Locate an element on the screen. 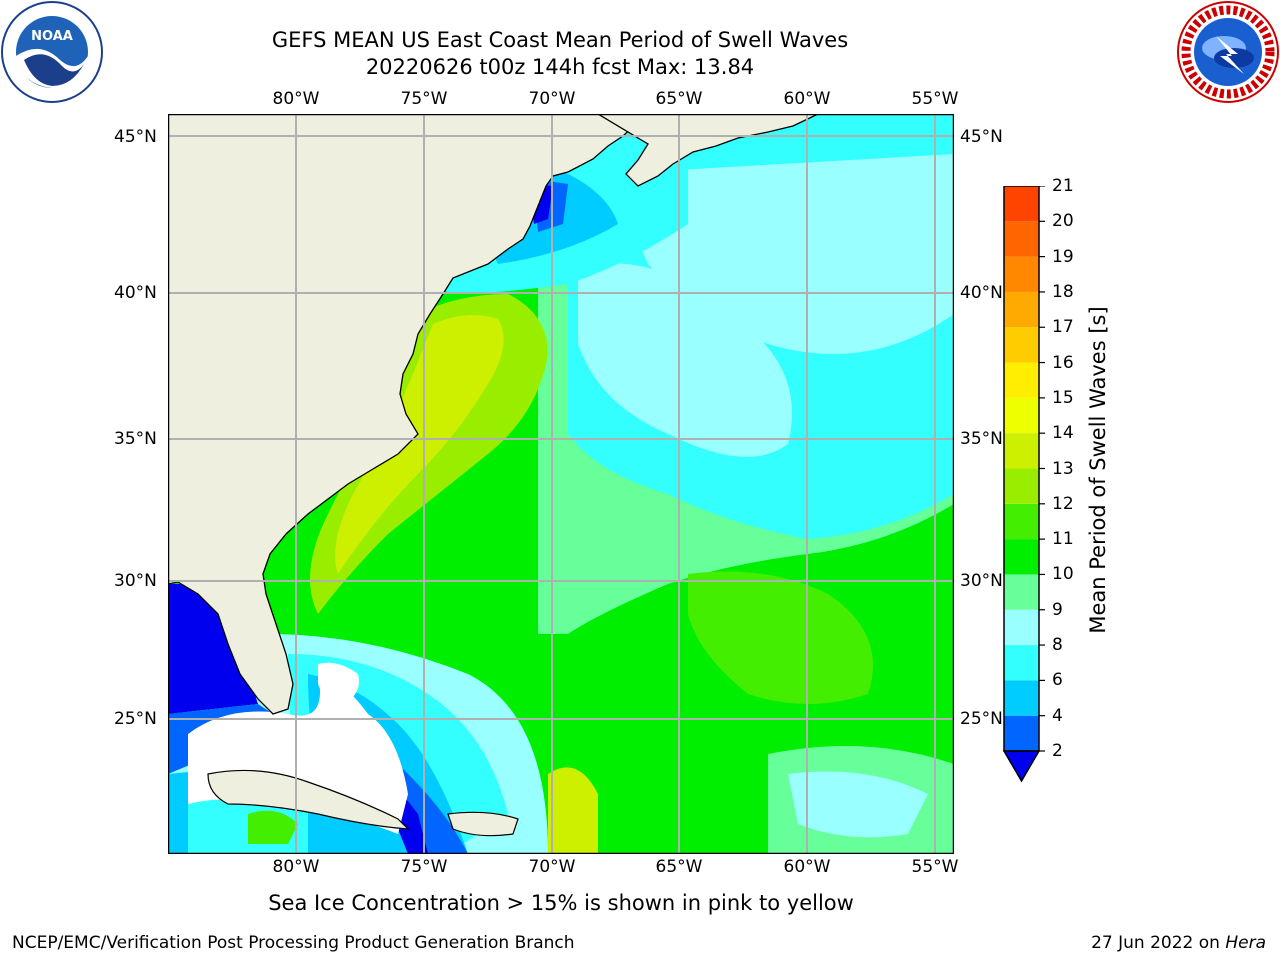  colorbar-tick-label: 20 is located at coordinates (1063, 221).